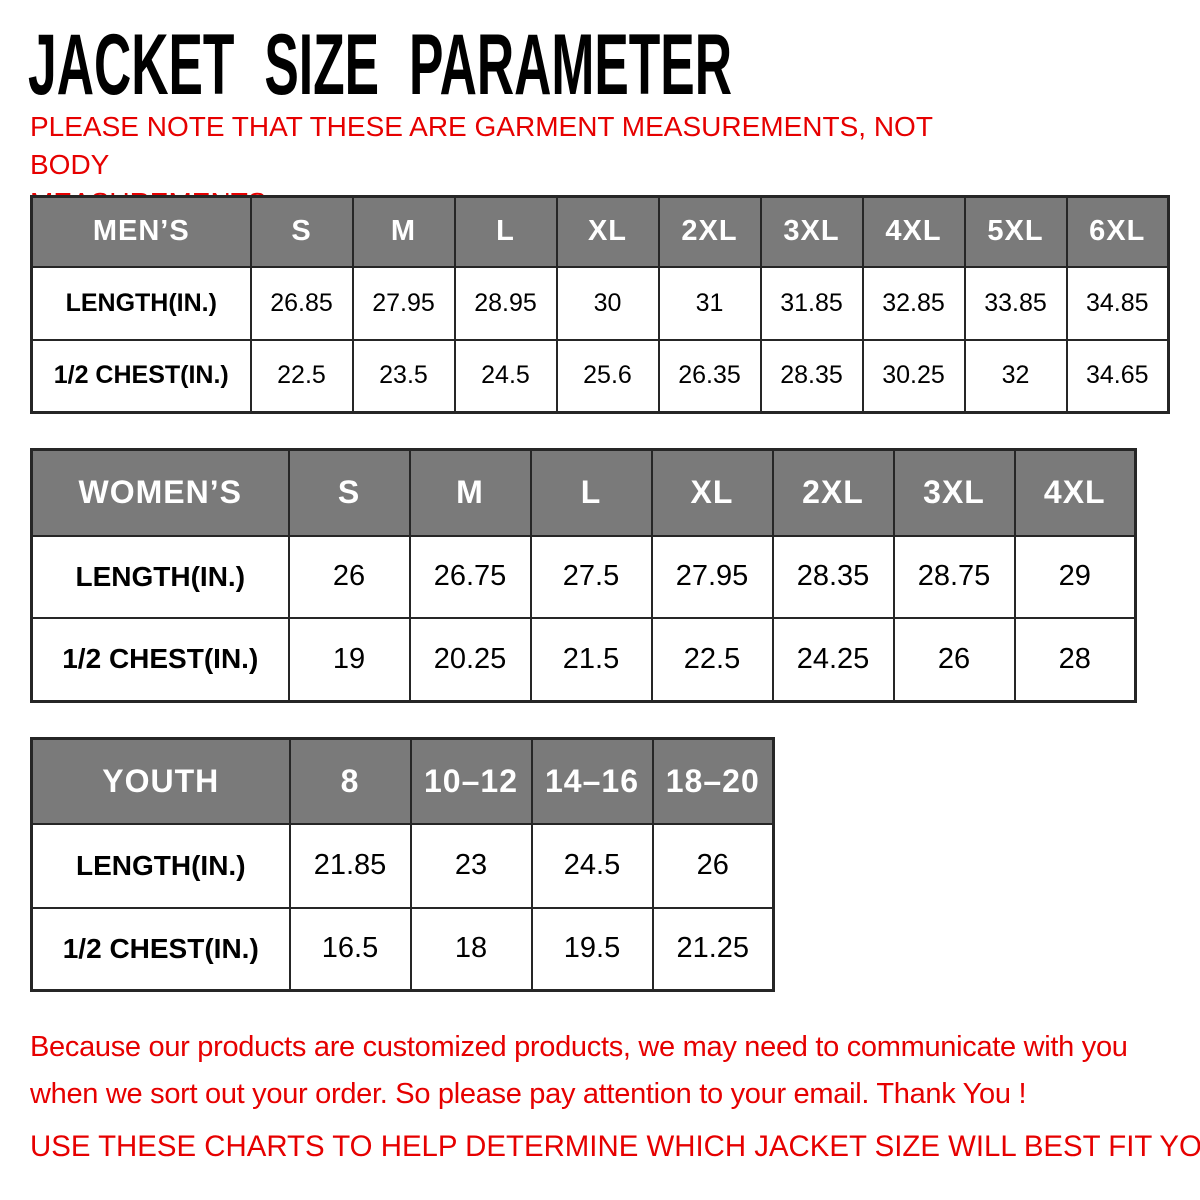 The image size is (1200, 1200). Describe the element at coordinates (1015, 231) in the screenshot. I see `col-header: 5XL` at that location.